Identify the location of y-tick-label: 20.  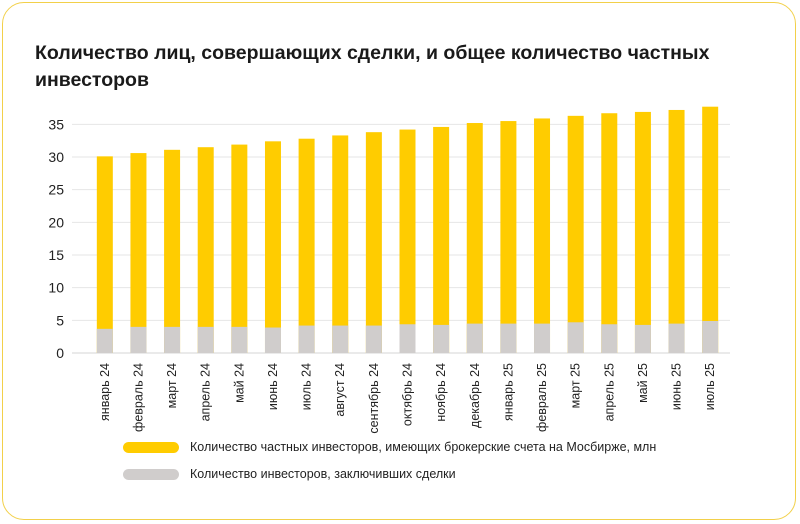
(56, 222).